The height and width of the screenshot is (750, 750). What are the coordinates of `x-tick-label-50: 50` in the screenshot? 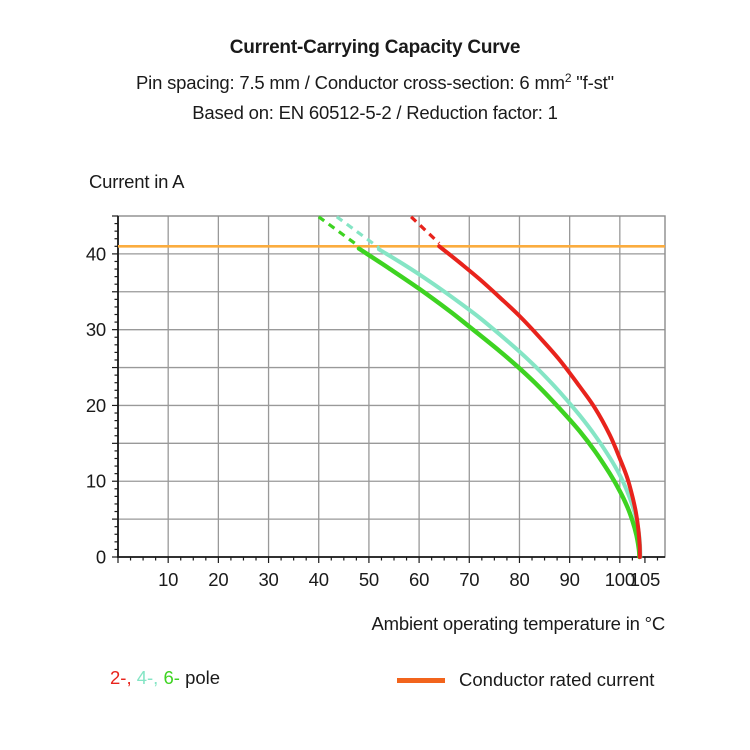 It's located at (369, 579).